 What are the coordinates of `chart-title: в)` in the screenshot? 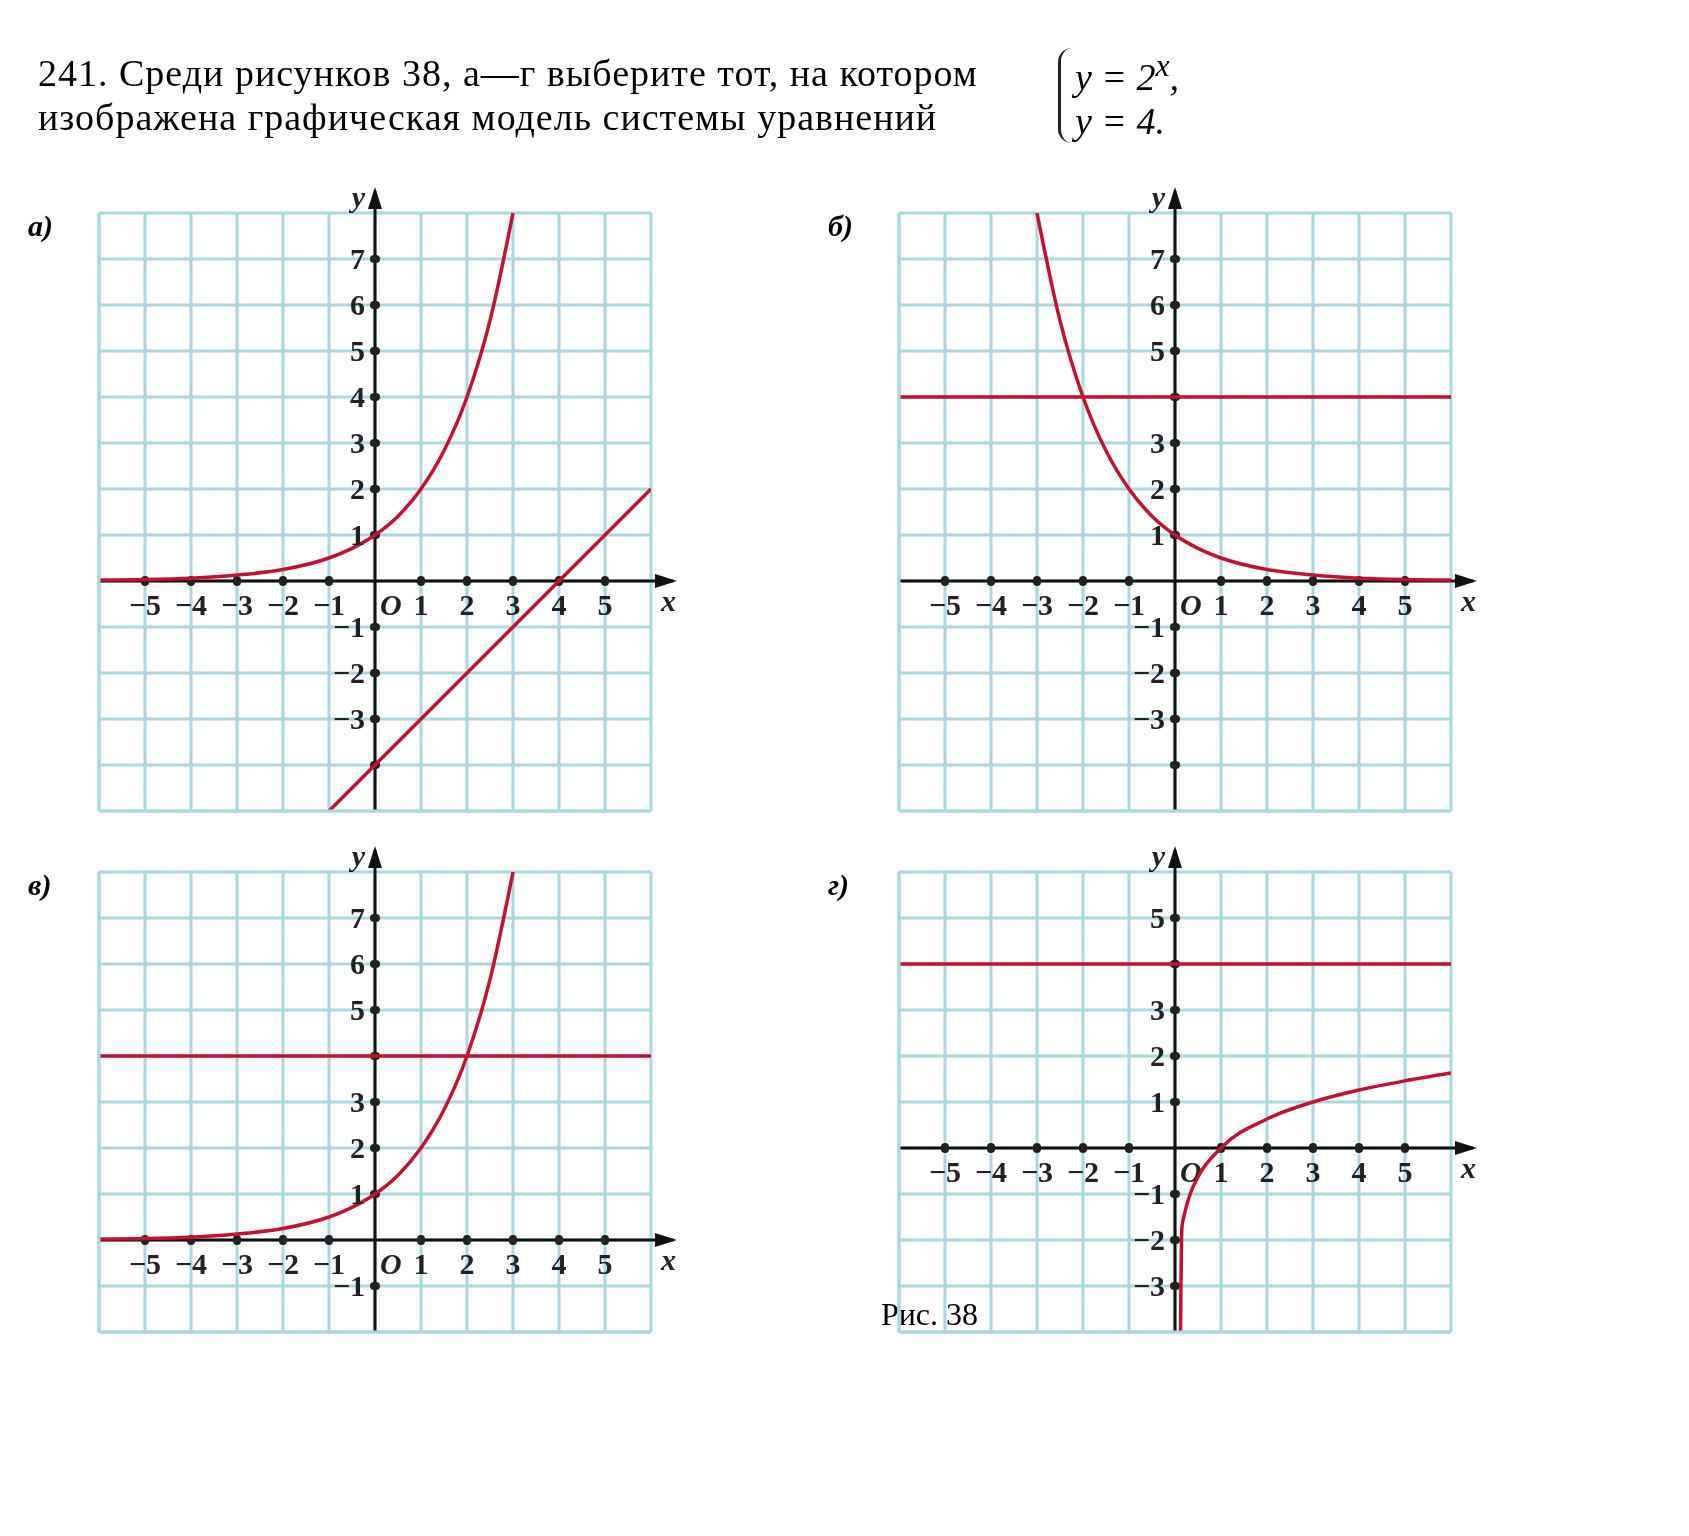 It's located at (40, 884).